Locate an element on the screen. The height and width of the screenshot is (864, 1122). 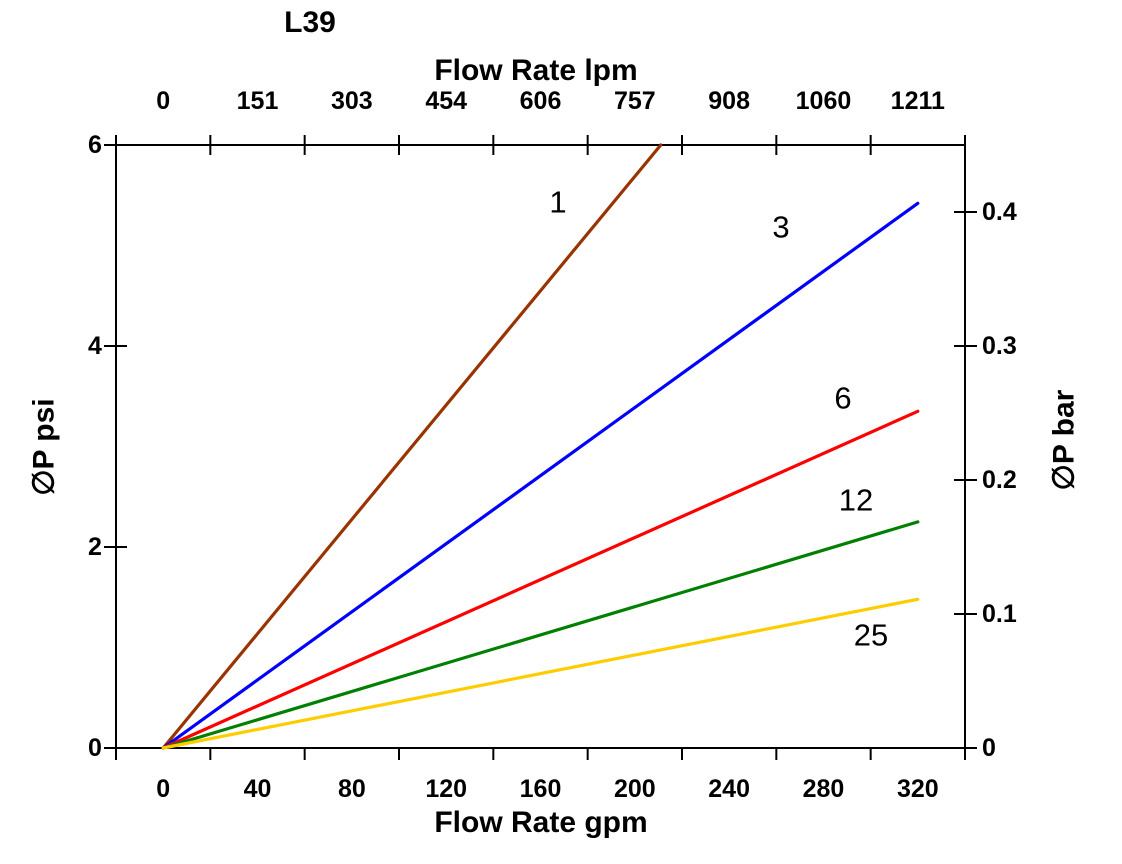
bottom-tick-label: 80 is located at coordinates (352, 789).